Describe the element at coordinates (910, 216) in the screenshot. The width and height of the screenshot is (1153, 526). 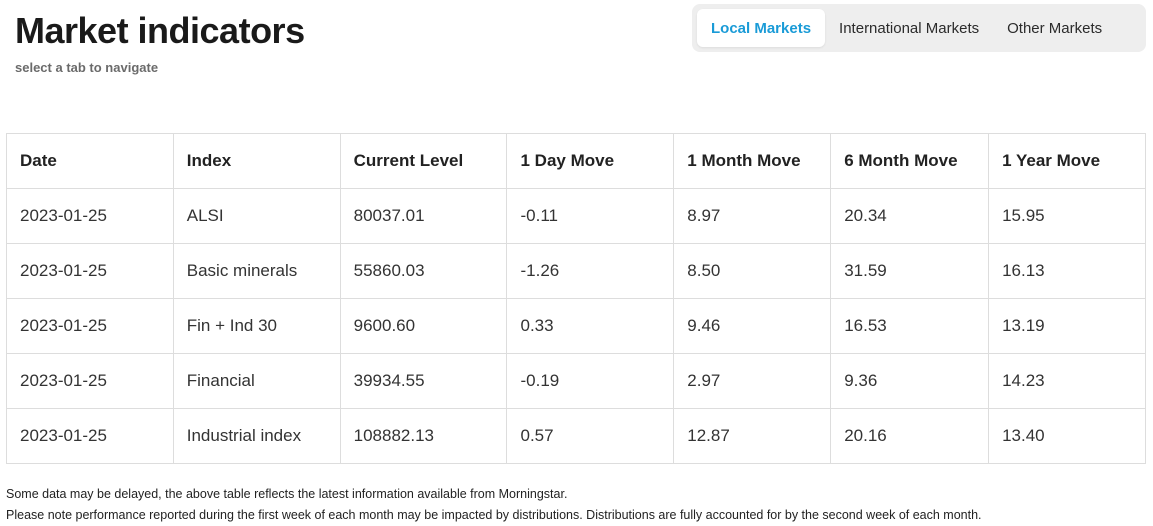
I see `cell-6-month-move: 20.34` at that location.